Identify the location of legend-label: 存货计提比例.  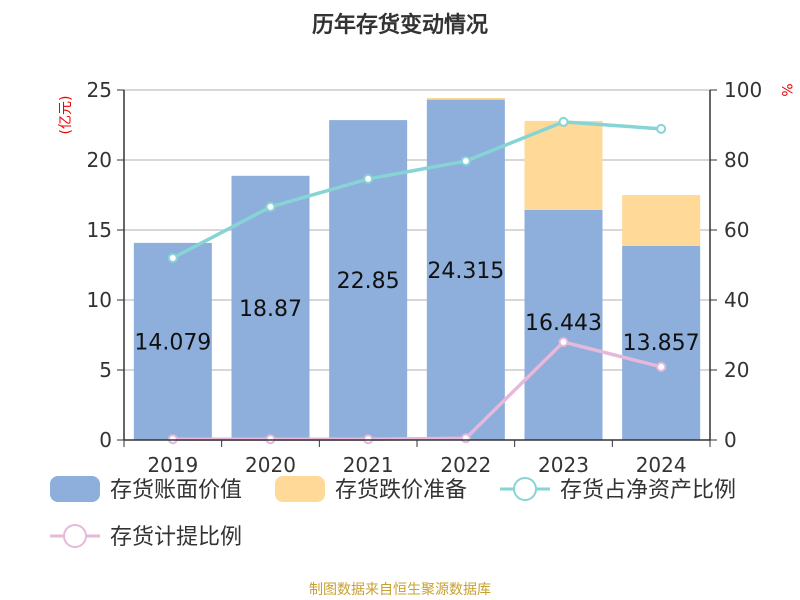
(176, 537).